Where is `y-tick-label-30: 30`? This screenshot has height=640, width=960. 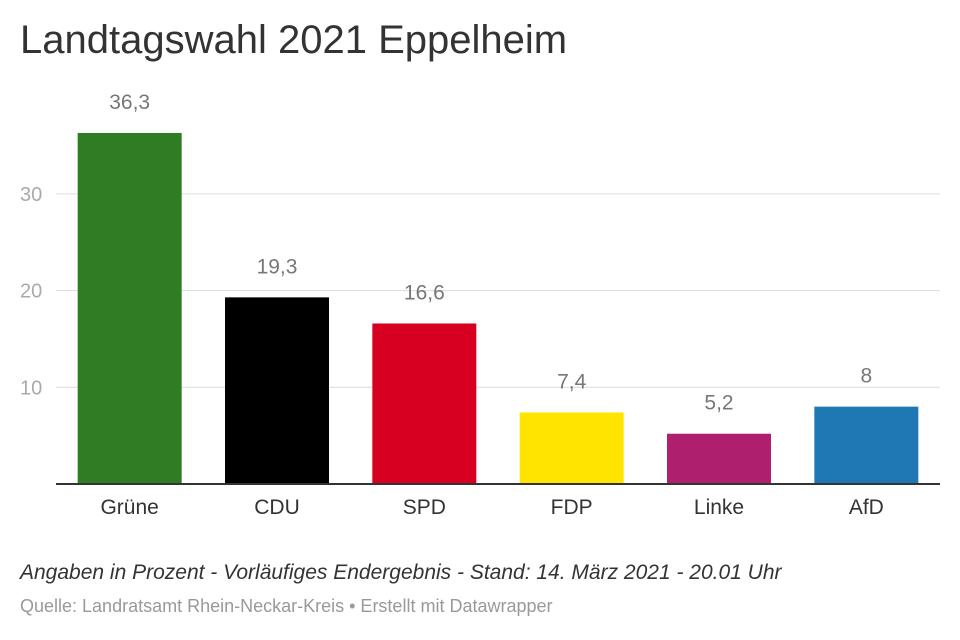
y-tick-label-30: 30 is located at coordinates (31, 195).